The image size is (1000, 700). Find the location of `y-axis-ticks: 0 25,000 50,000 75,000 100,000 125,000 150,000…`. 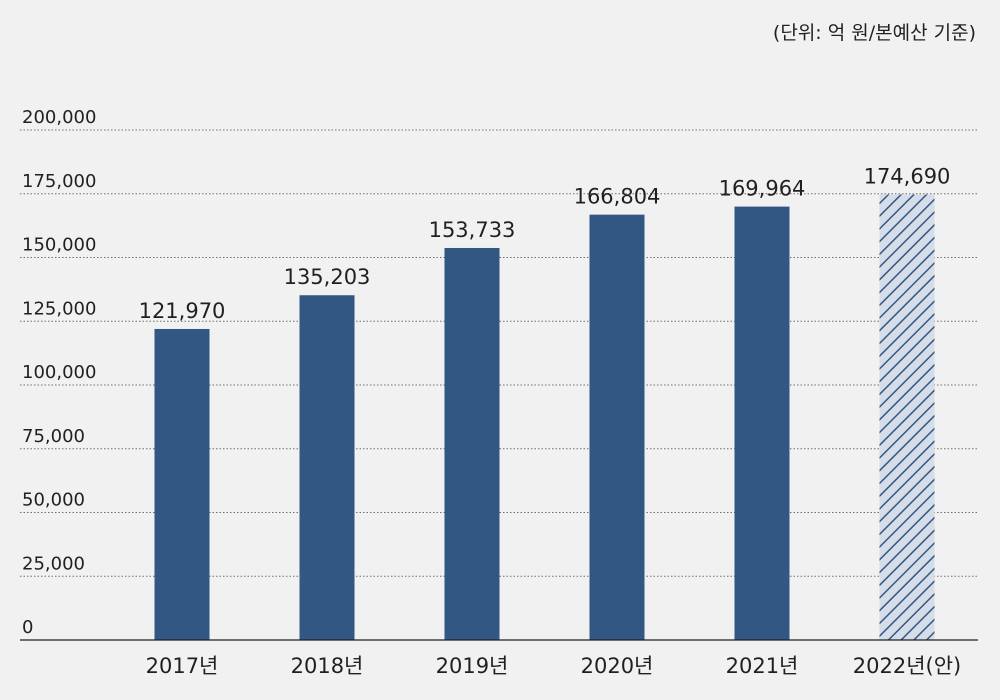

y-axis-ticks: 0 25,000 50,000 75,000 100,000 125,000 150,000… is located at coordinates (59, 372).